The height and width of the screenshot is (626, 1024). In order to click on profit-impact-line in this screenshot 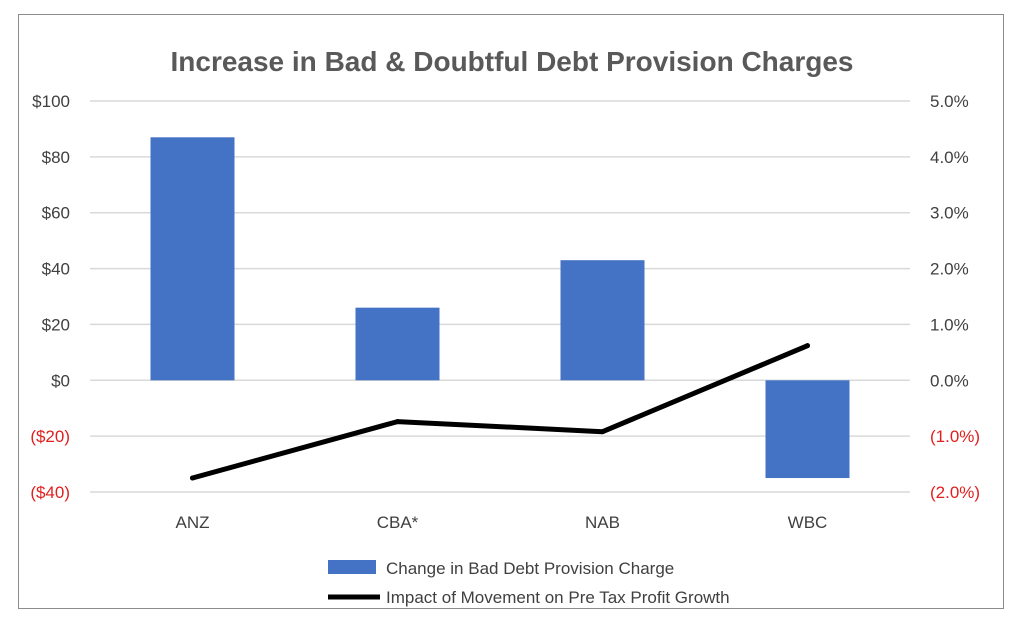, I will do `click(500, 412)`.